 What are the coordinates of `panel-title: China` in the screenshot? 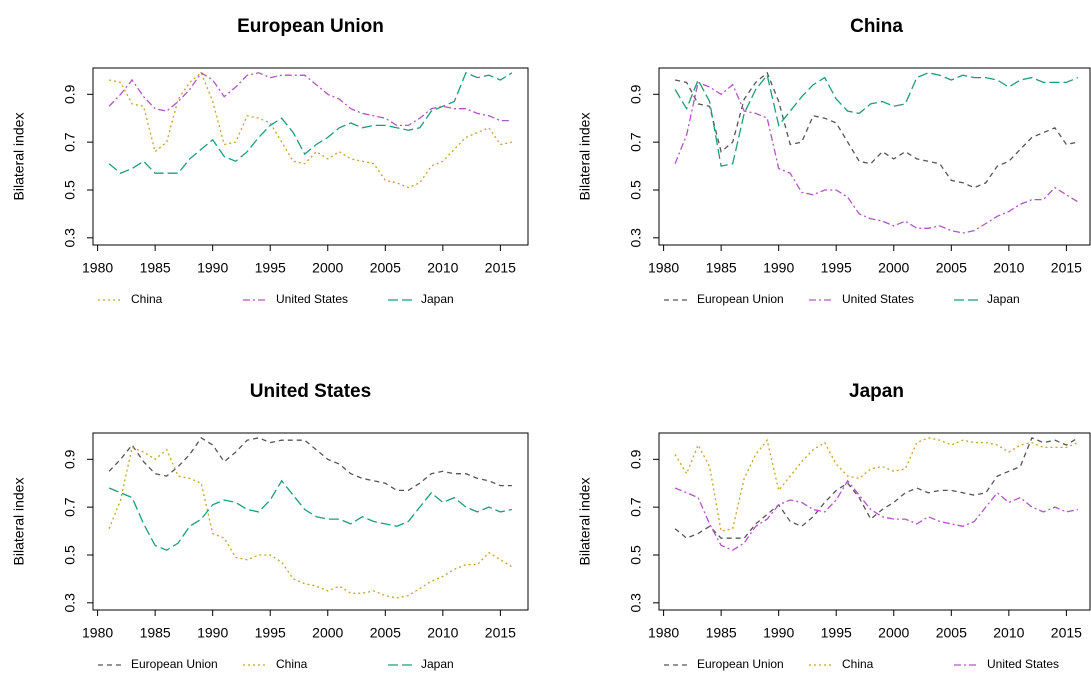 It's located at (876, 26).